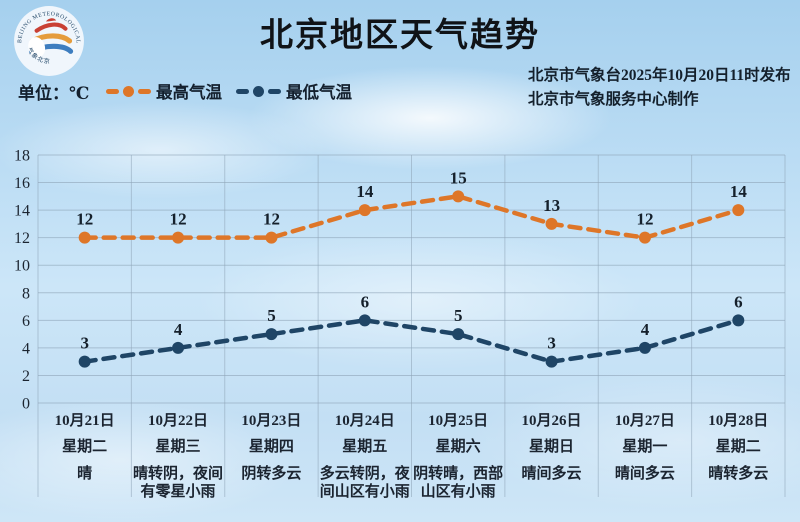  I want to click on min-temp-series-line, so click(411, 341).